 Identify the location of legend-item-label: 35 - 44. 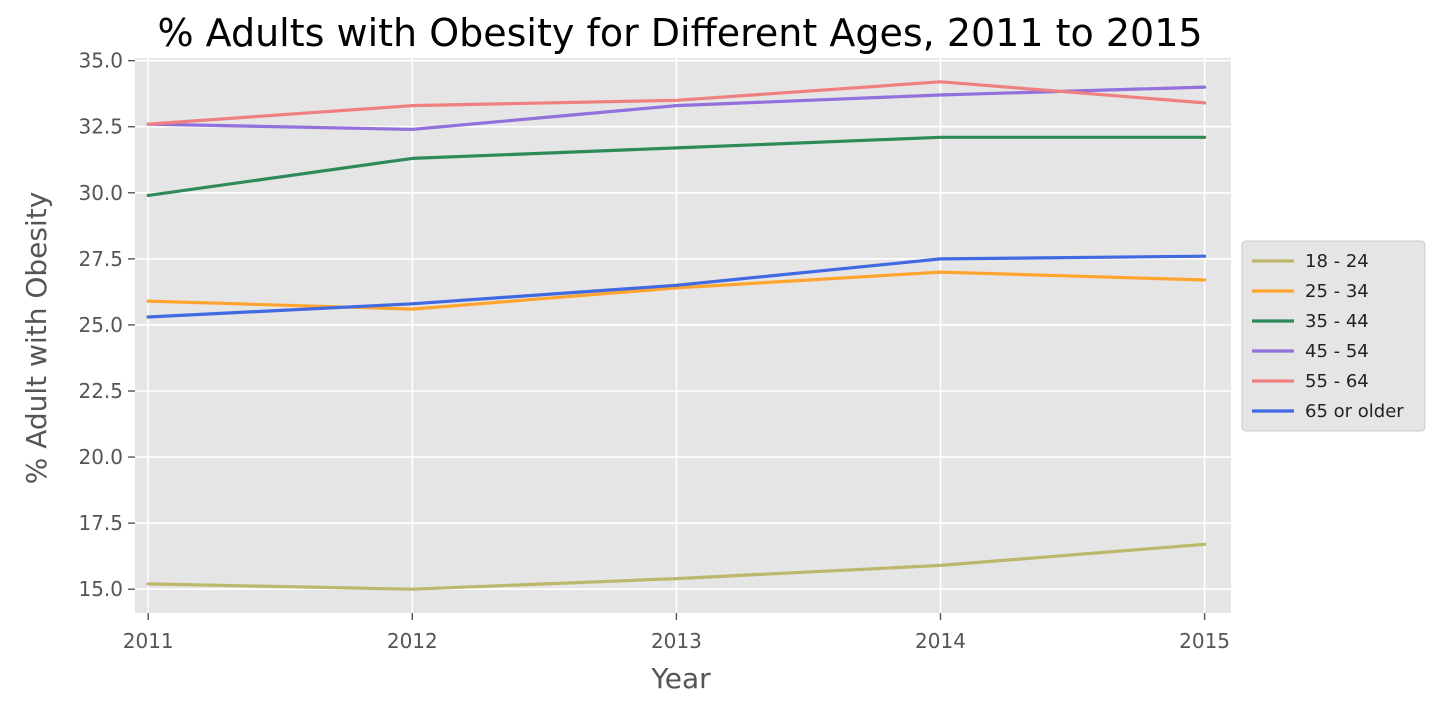
(1337, 321).